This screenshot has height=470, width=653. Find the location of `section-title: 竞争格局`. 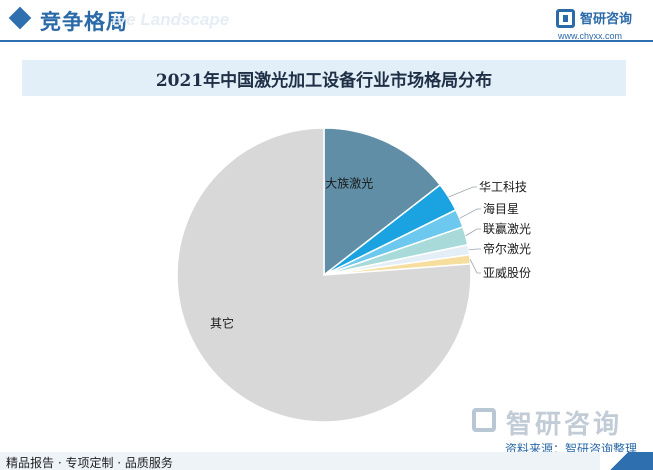

section-title: 竞争格局 is located at coordinates (84, 22).